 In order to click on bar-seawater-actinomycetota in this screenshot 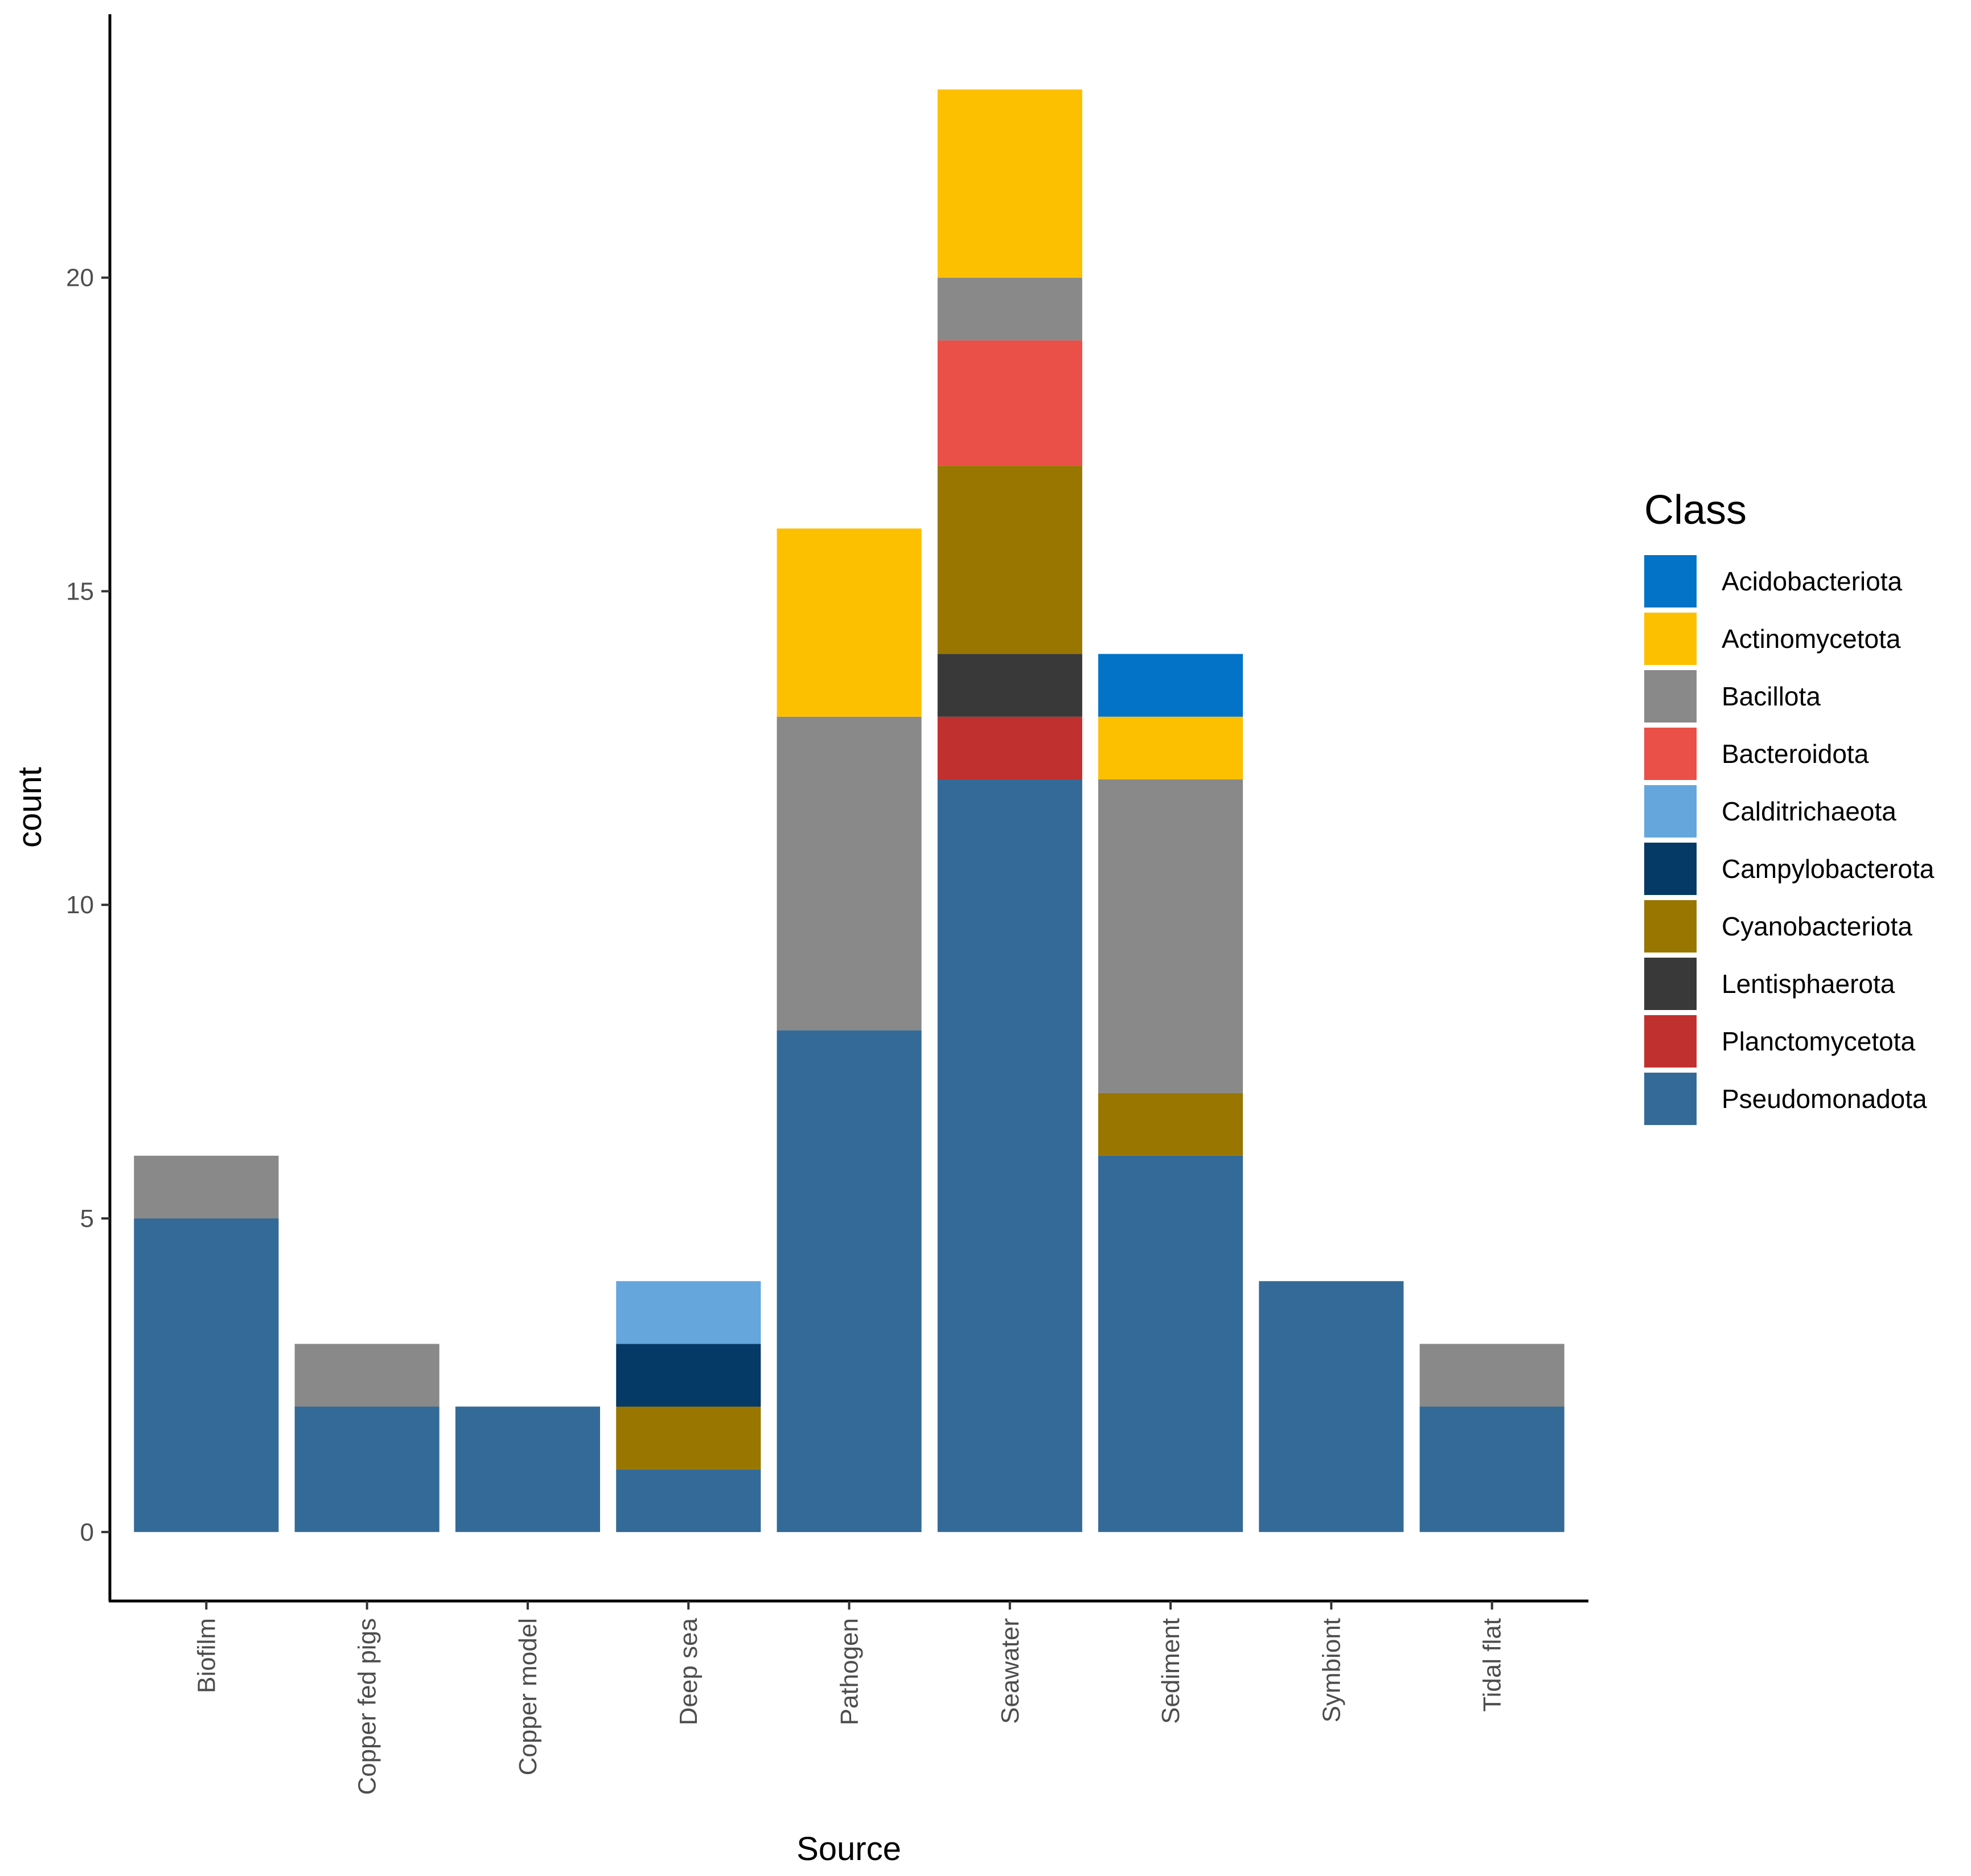, I will do `click(1009, 183)`.